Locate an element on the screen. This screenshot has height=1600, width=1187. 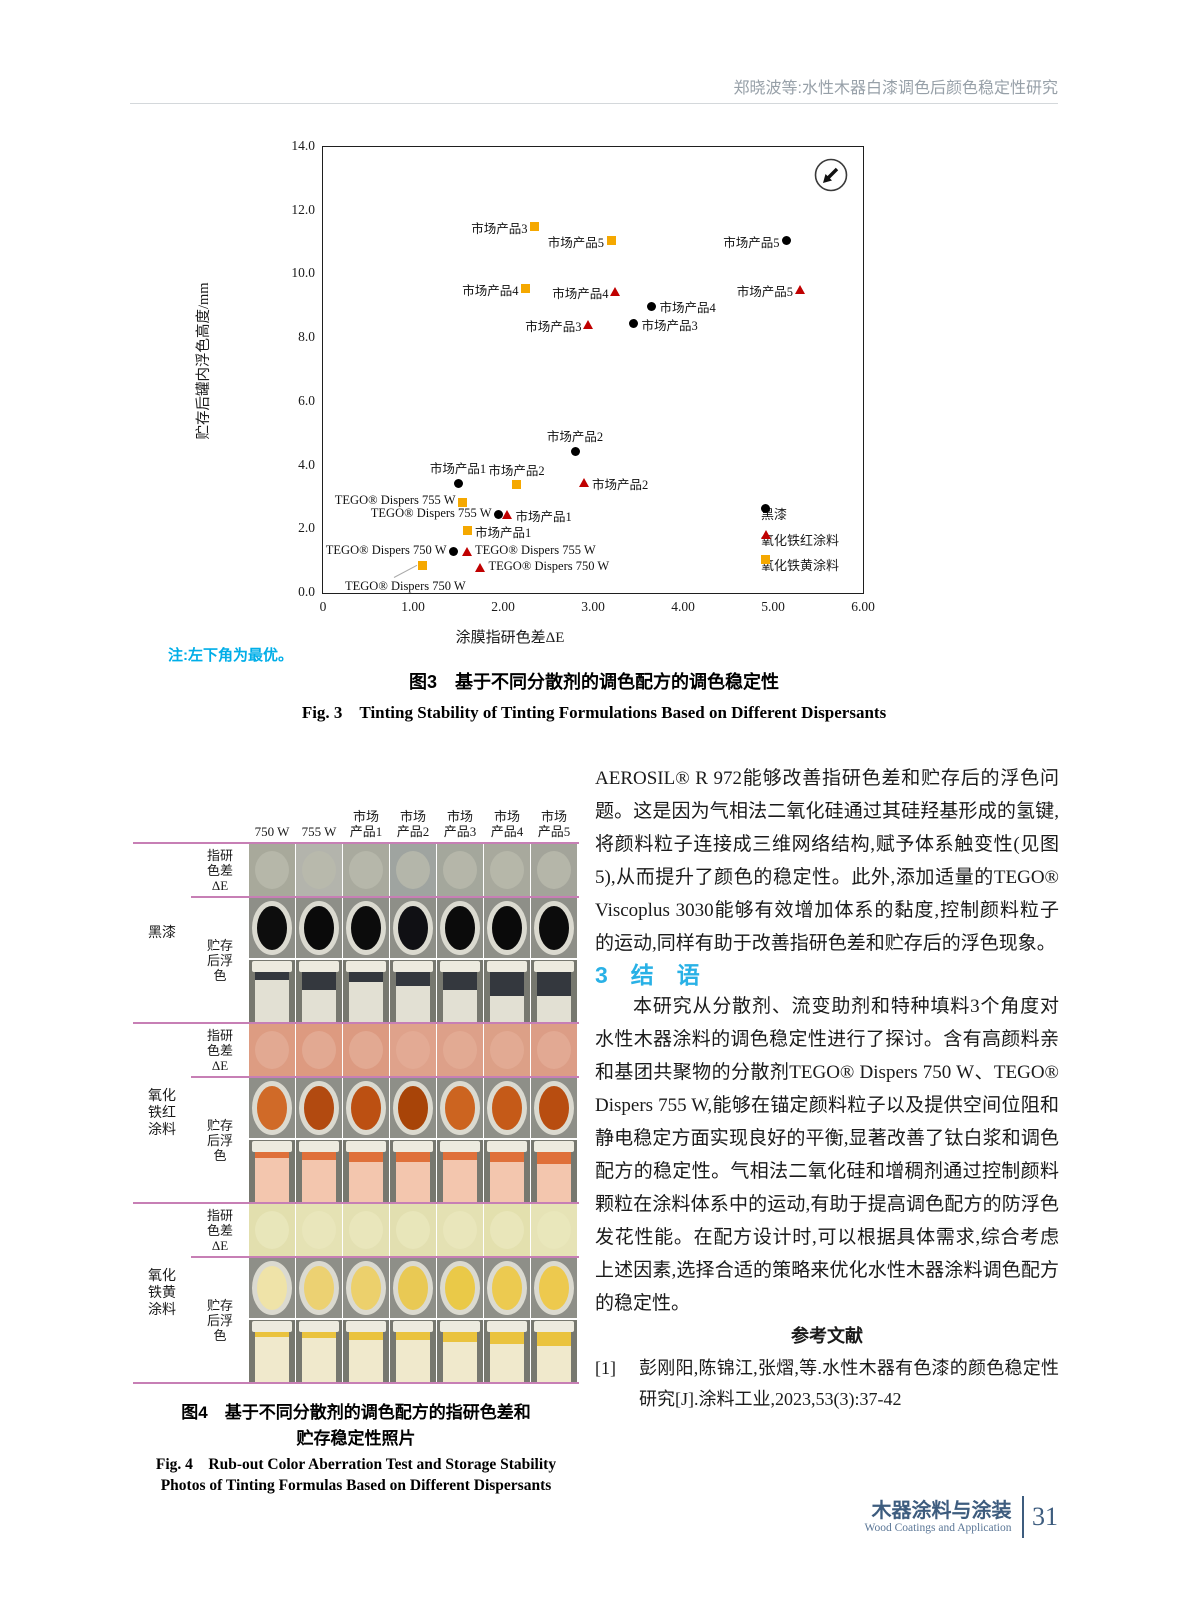
fig4-rubout-row: 指研 色差 ΔE is located at coordinates (385, 1051).